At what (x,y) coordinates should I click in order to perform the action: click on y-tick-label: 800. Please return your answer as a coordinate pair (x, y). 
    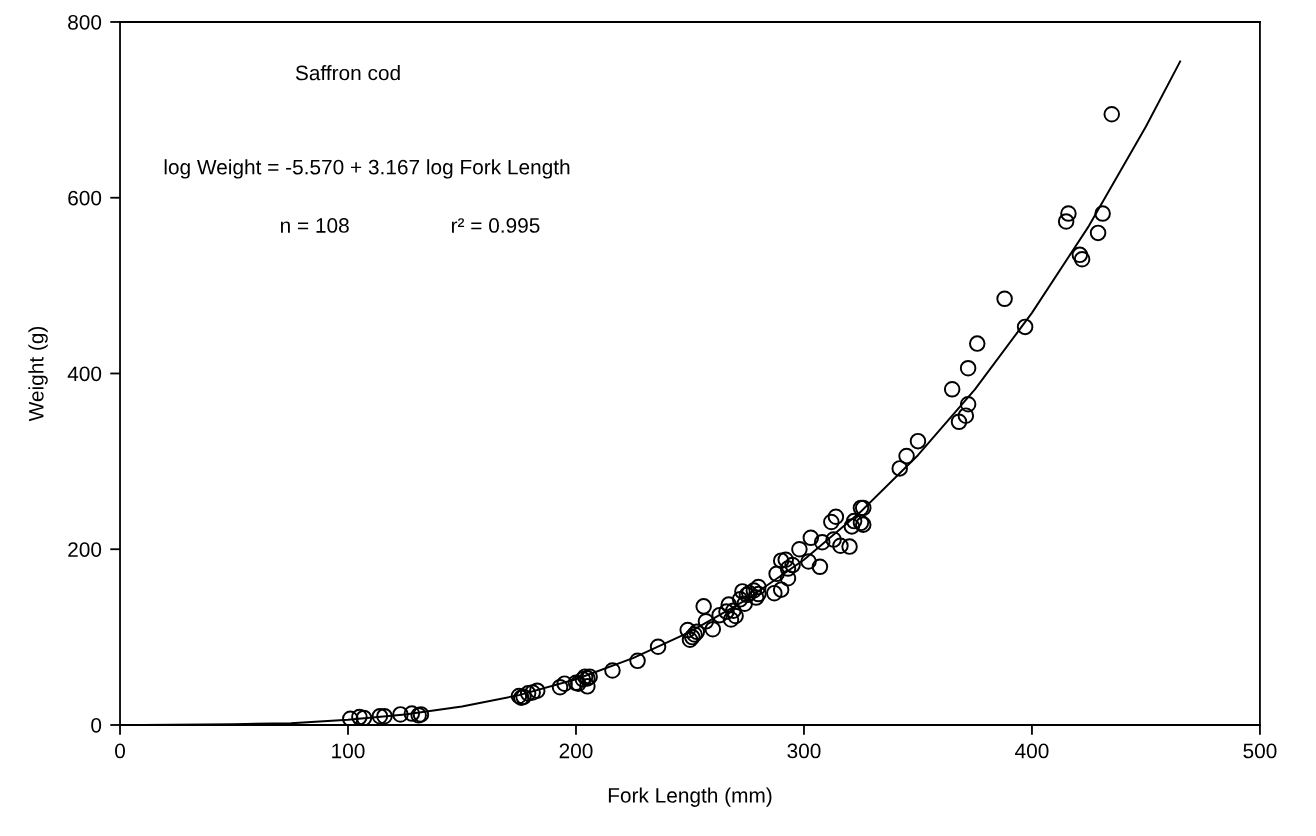
    Looking at the image, I should click on (85, 22).